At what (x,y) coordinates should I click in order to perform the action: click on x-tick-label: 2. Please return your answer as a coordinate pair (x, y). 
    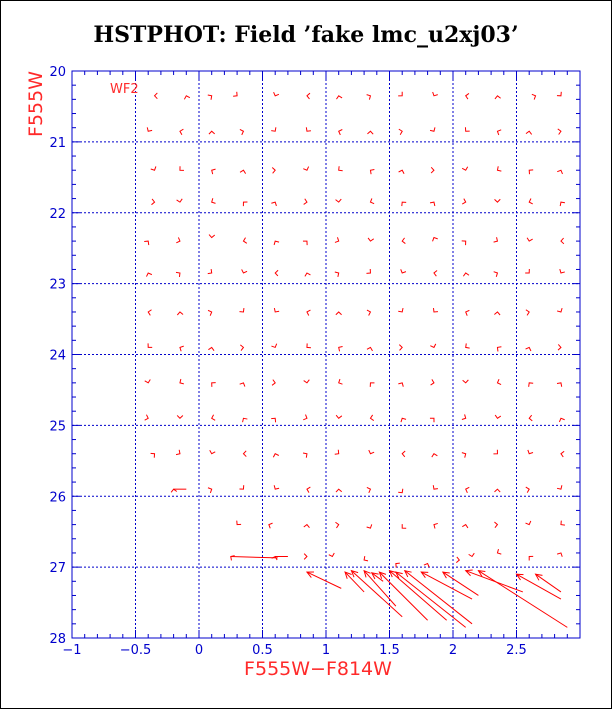
    Looking at the image, I should click on (453, 650).